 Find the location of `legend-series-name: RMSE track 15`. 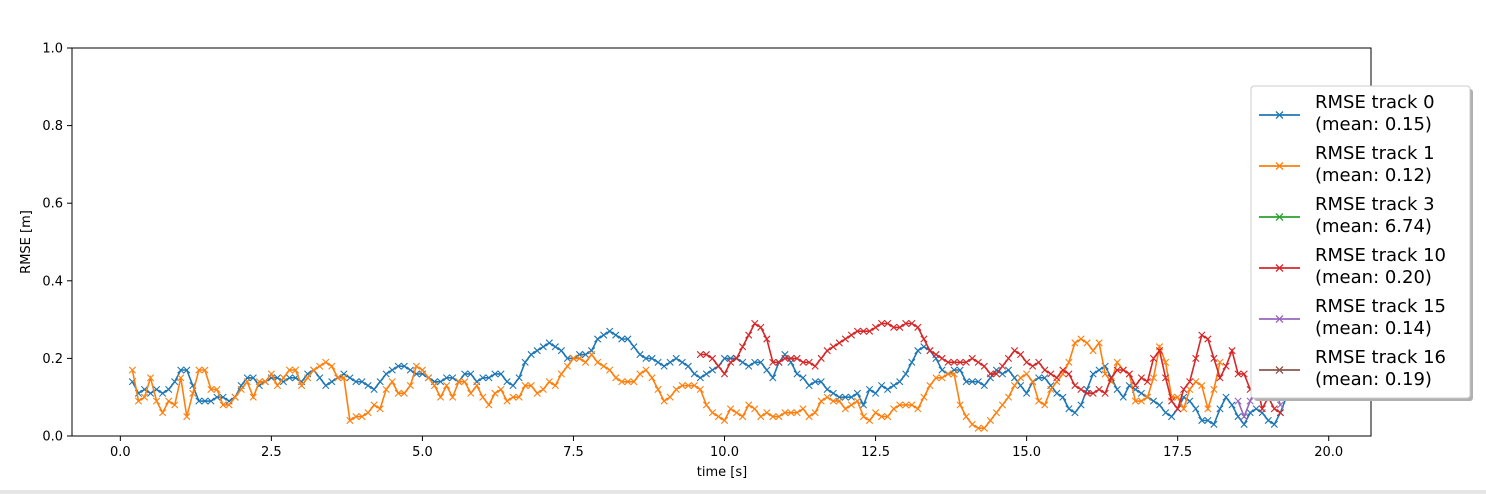

legend-series-name: RMSE track 15 is located at coordinates (1380, 306).